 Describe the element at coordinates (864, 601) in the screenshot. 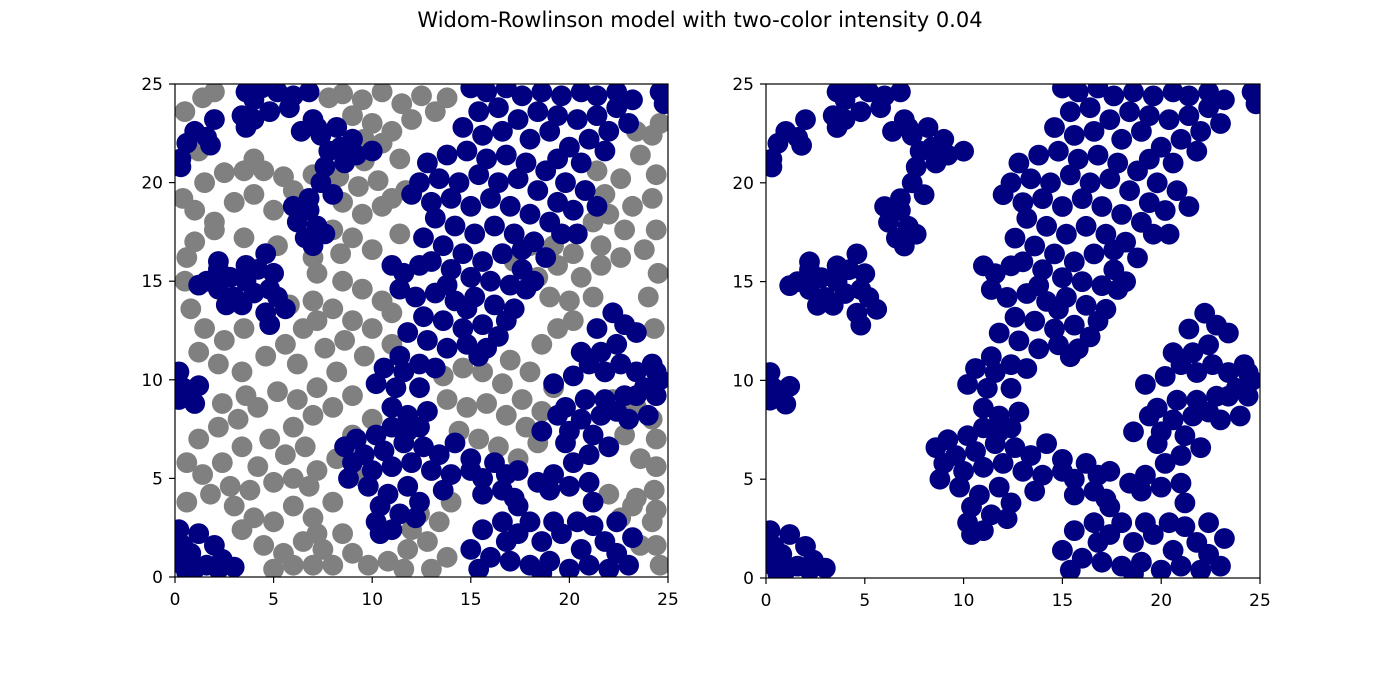

I see `x-tick-label: 5` at that location.